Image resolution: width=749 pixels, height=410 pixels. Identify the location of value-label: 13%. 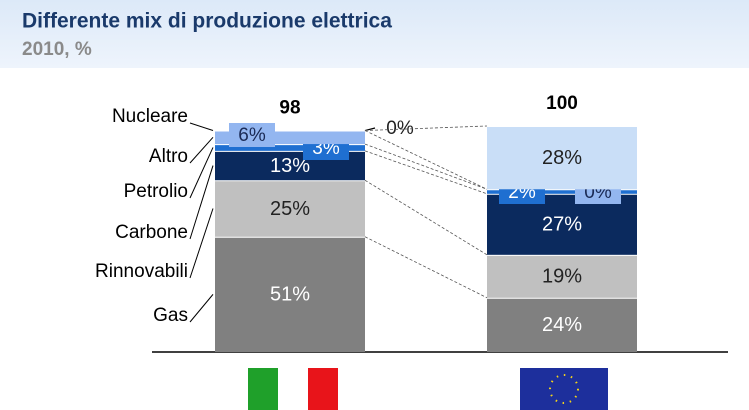
(290, 166).